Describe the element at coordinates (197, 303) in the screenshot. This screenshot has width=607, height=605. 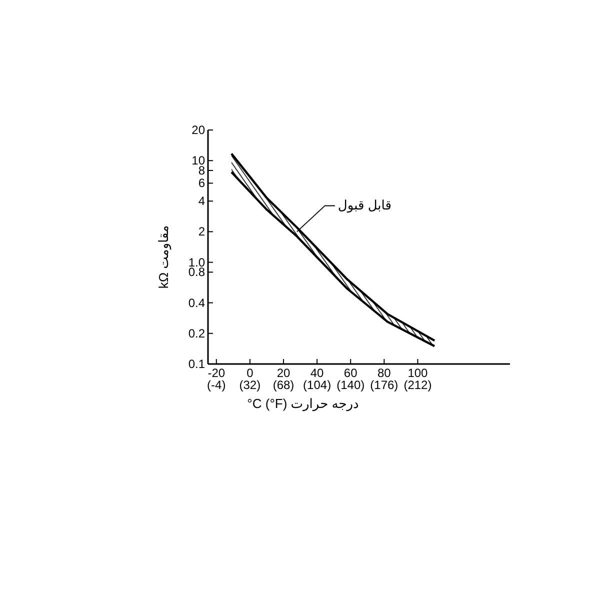
I see `y-tick-label: 0.4` at that location.